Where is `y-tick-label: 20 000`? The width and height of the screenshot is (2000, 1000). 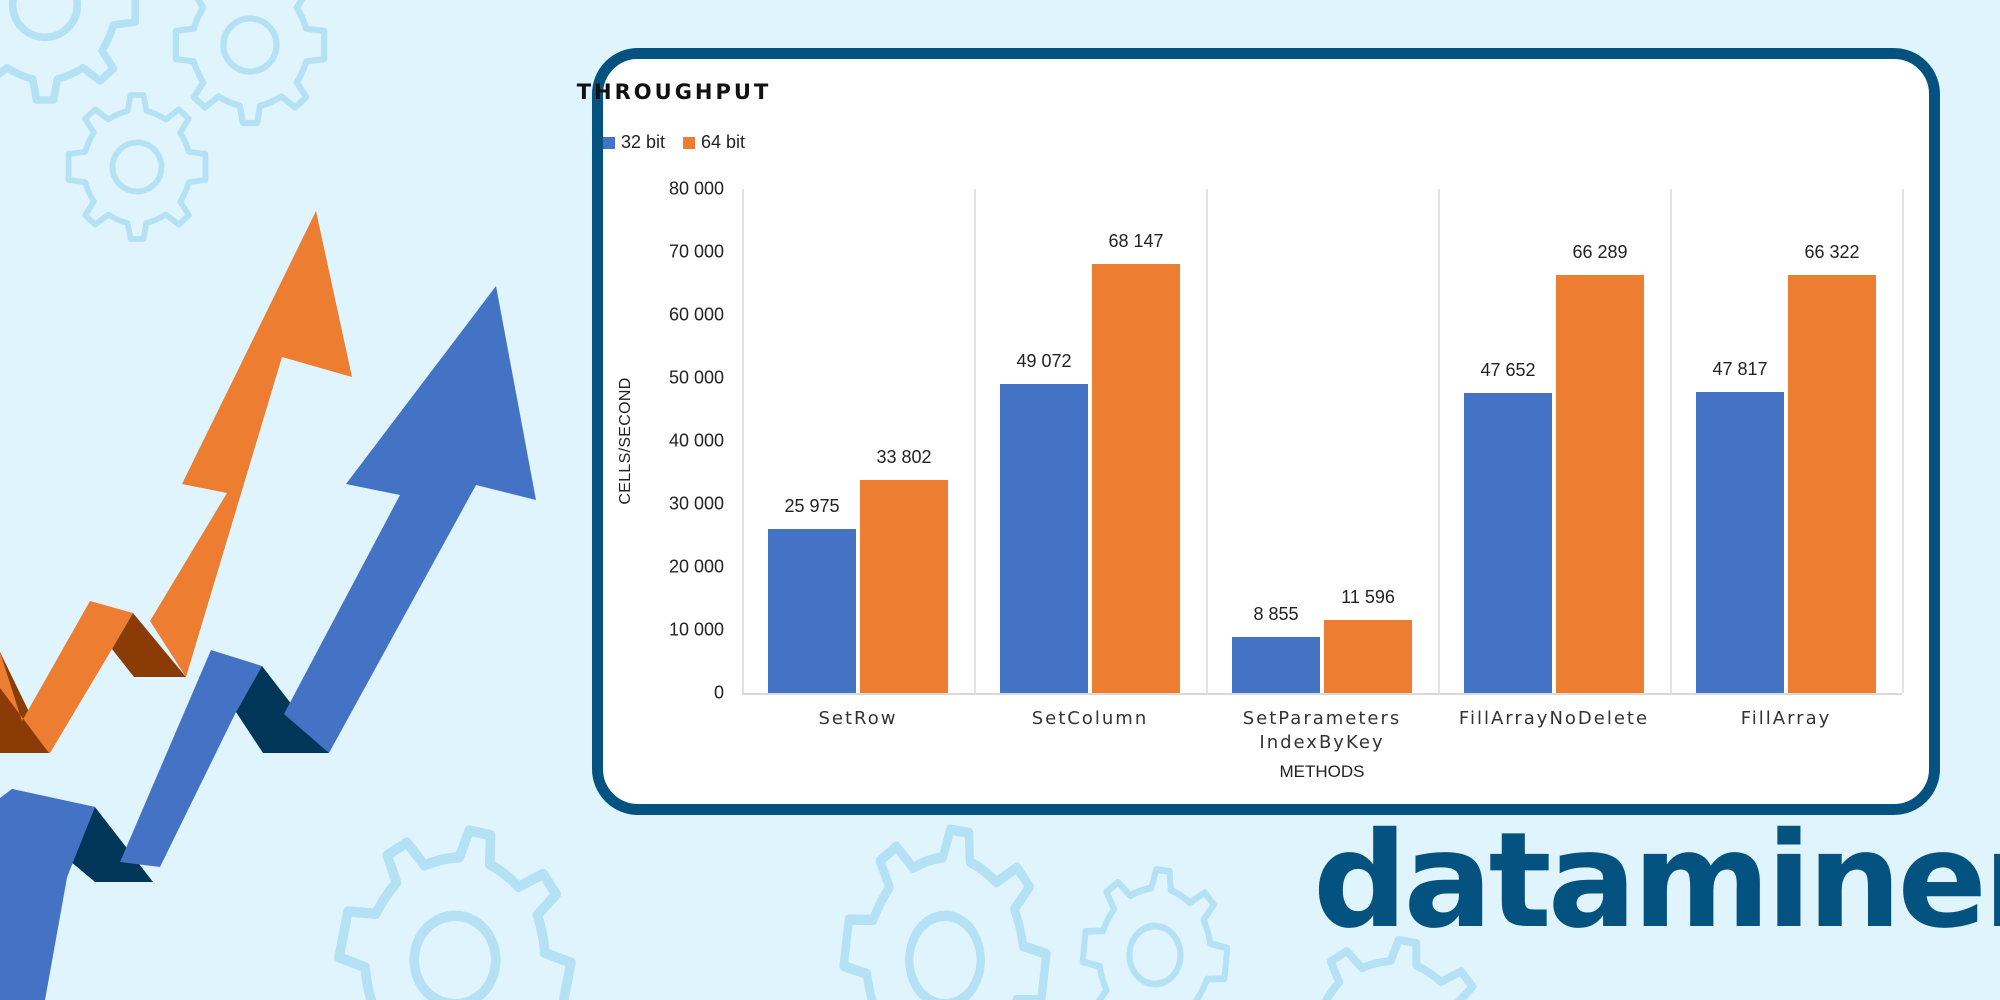 y-tick-label: 20 000 is located at coordinates (696, 566).